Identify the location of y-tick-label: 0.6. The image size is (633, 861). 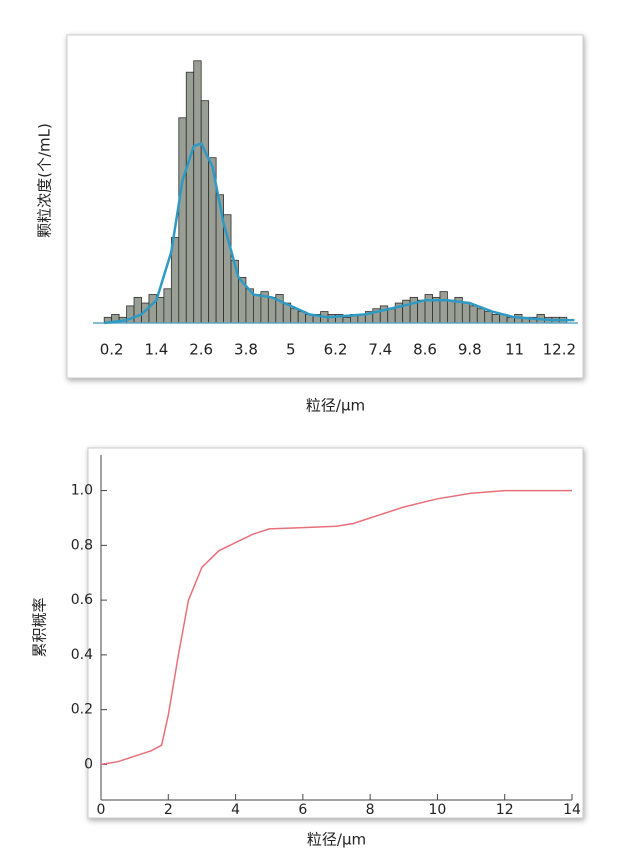
(82, 600).